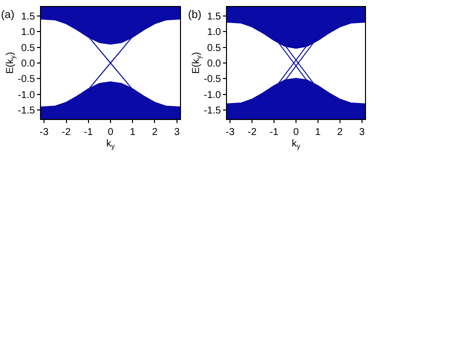  What do you see at coordinates (7, 15) in the screenshot?
I see `text: (a)` at bounding box center [7, 15].